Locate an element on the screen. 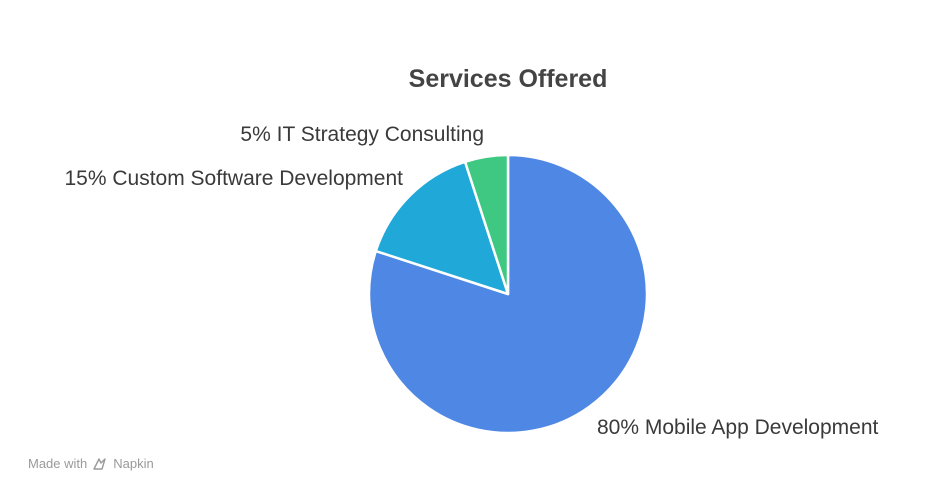 This screenshot has width=944, height=500. slice-label-mobile-app-development: 80% Mobile App Development is located at coordinates (738, 427).